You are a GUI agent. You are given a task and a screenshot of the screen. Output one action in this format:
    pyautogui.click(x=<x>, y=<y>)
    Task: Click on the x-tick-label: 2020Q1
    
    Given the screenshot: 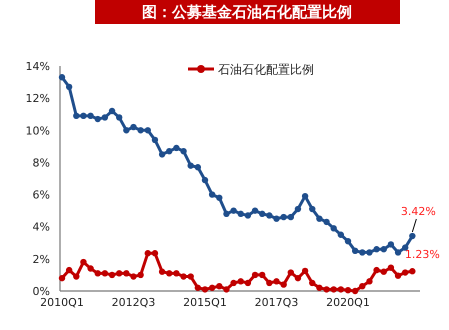 What is the action you would take?
    pyautogui.click(x=348, y=302)
    